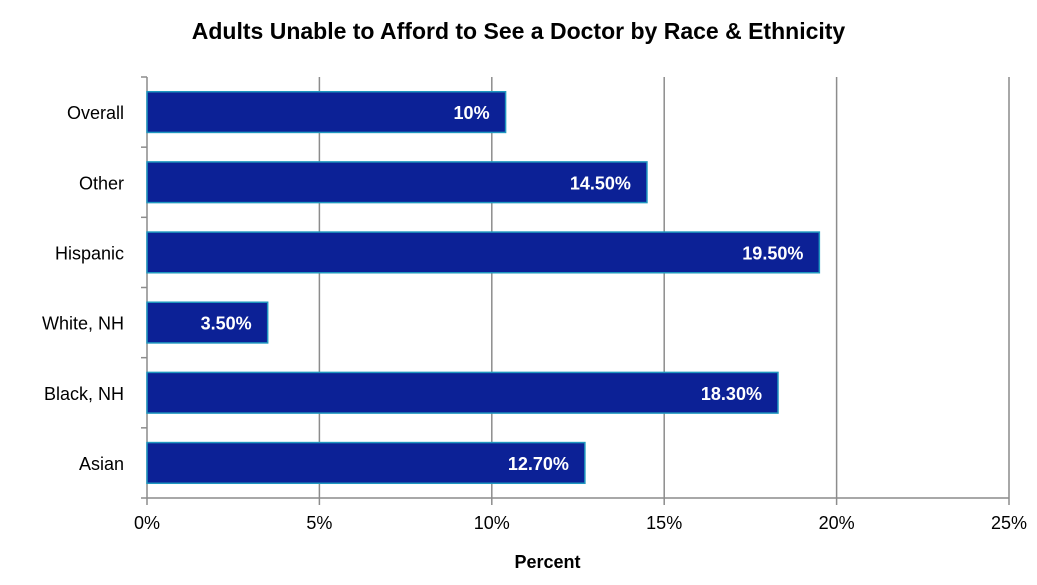  Describe the element at coordinates (101, 464) in the screenshot. I see `y-category-label: Asian` at that location.